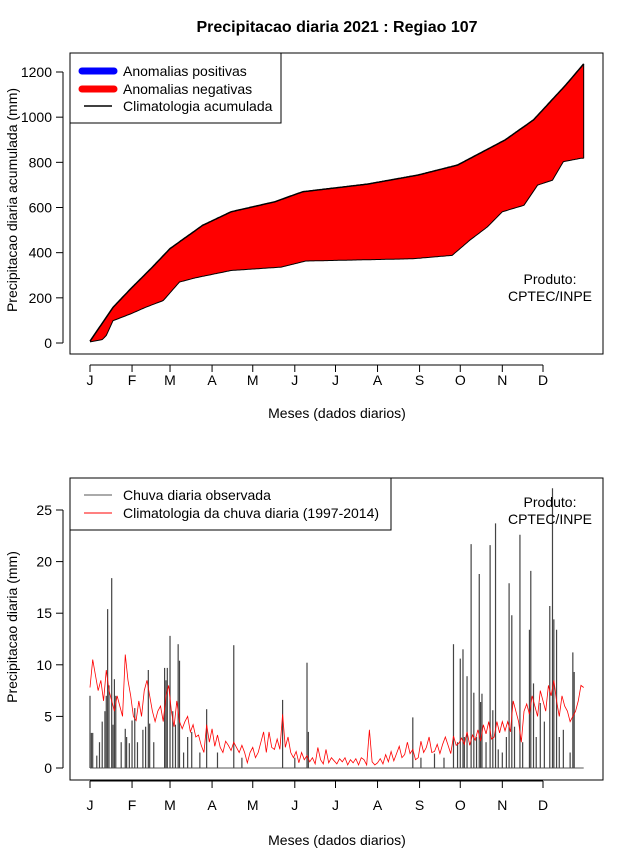 This screenshot has width=640, height=850. I want to click on y-axis: 0 5 10 15 20 25, so click(50, 639).